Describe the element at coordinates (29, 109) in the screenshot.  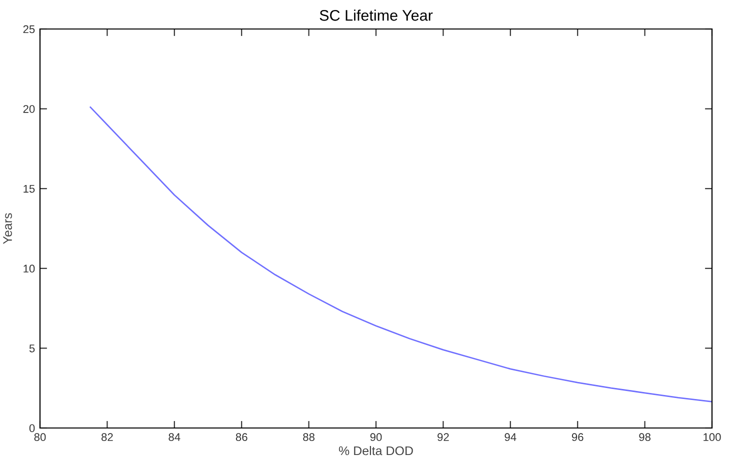
I see `y-tick-label: 20` at that location.